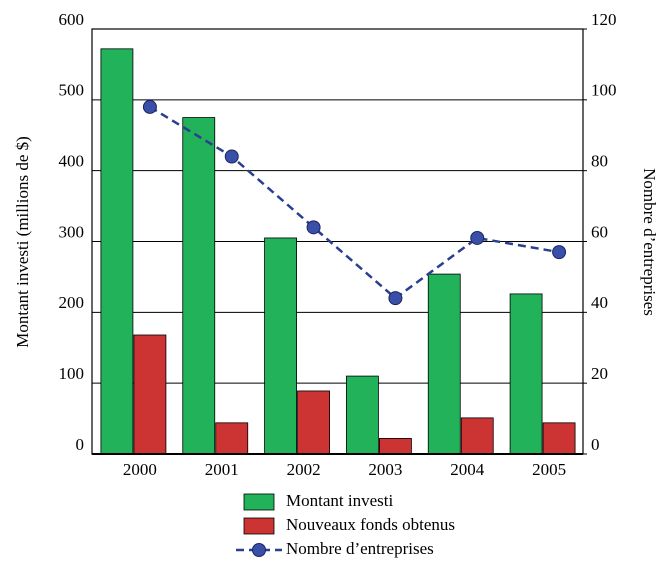  Describe the element at coordinates (604, 19) in the screenshot. I see `y2-tick-label: 120` at that location.